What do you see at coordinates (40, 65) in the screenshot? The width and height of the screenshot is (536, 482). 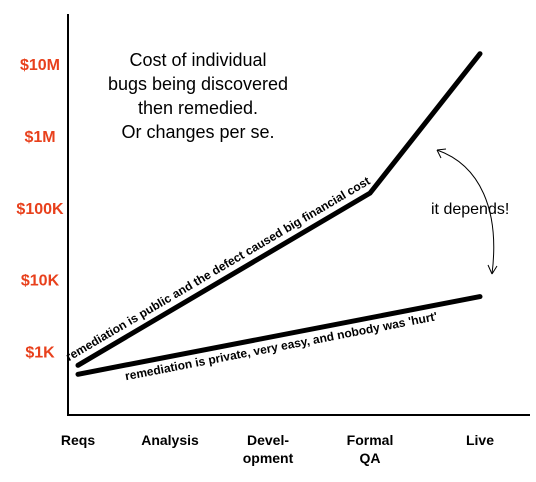 I see `y-tick-label: $10M` at bounding box center [40, 65].